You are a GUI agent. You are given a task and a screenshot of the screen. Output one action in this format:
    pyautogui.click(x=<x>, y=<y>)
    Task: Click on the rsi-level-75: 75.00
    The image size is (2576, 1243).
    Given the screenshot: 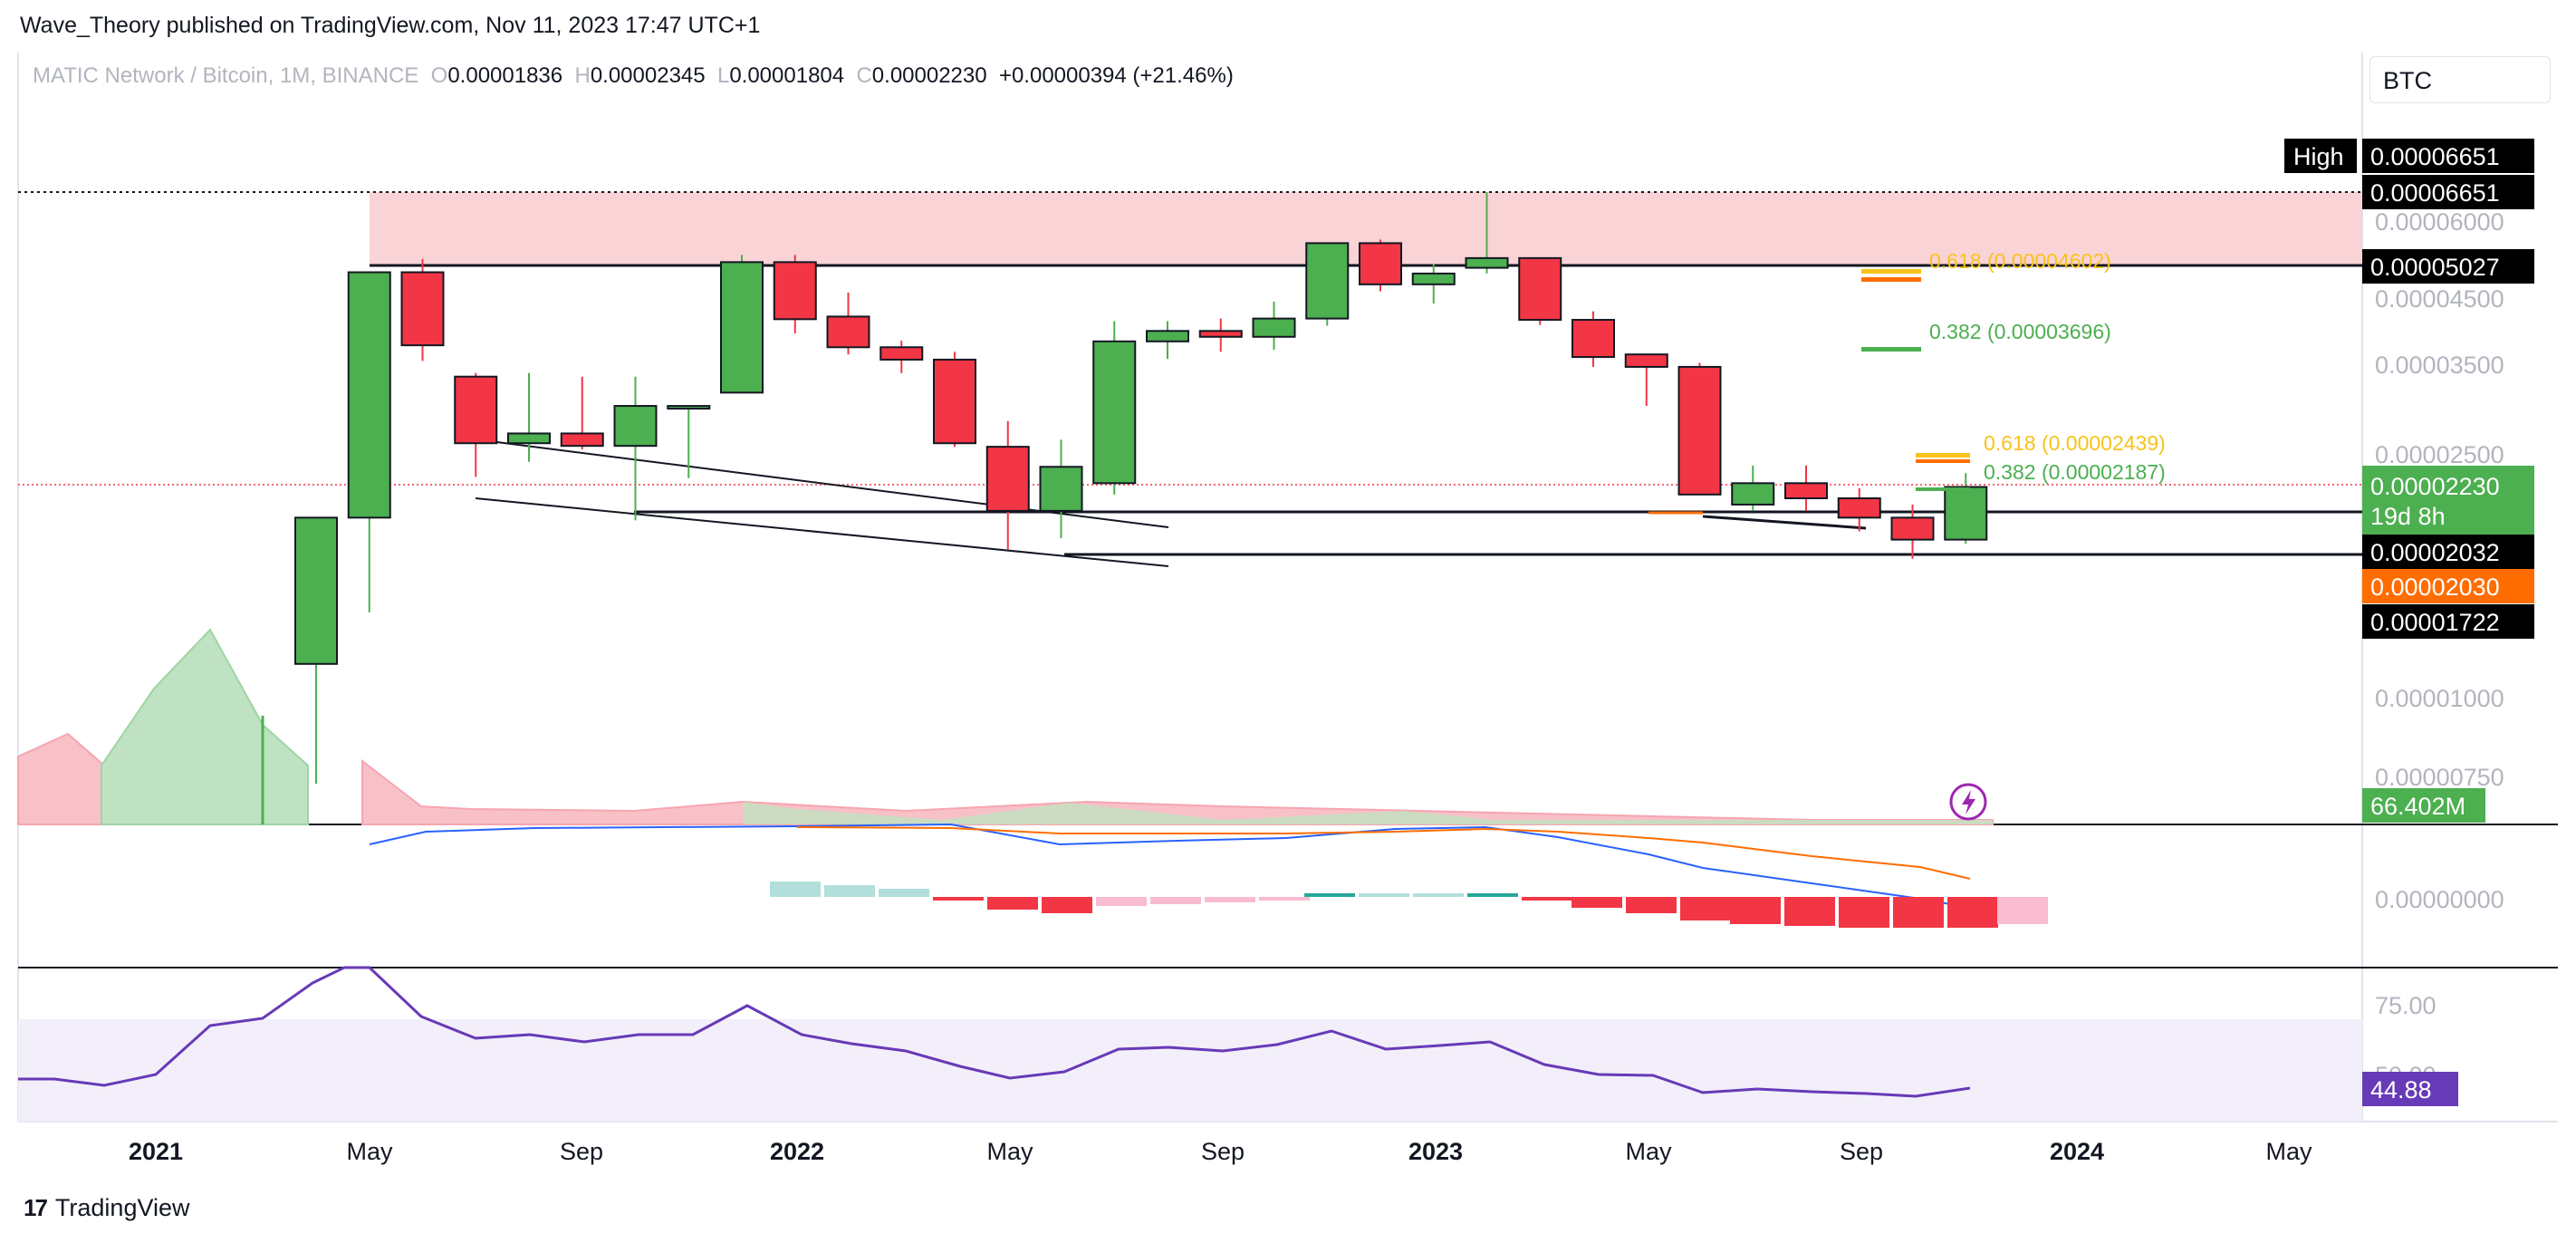 What is the action you would take?
    pyautogui.click(x=2406, y=1005)
    